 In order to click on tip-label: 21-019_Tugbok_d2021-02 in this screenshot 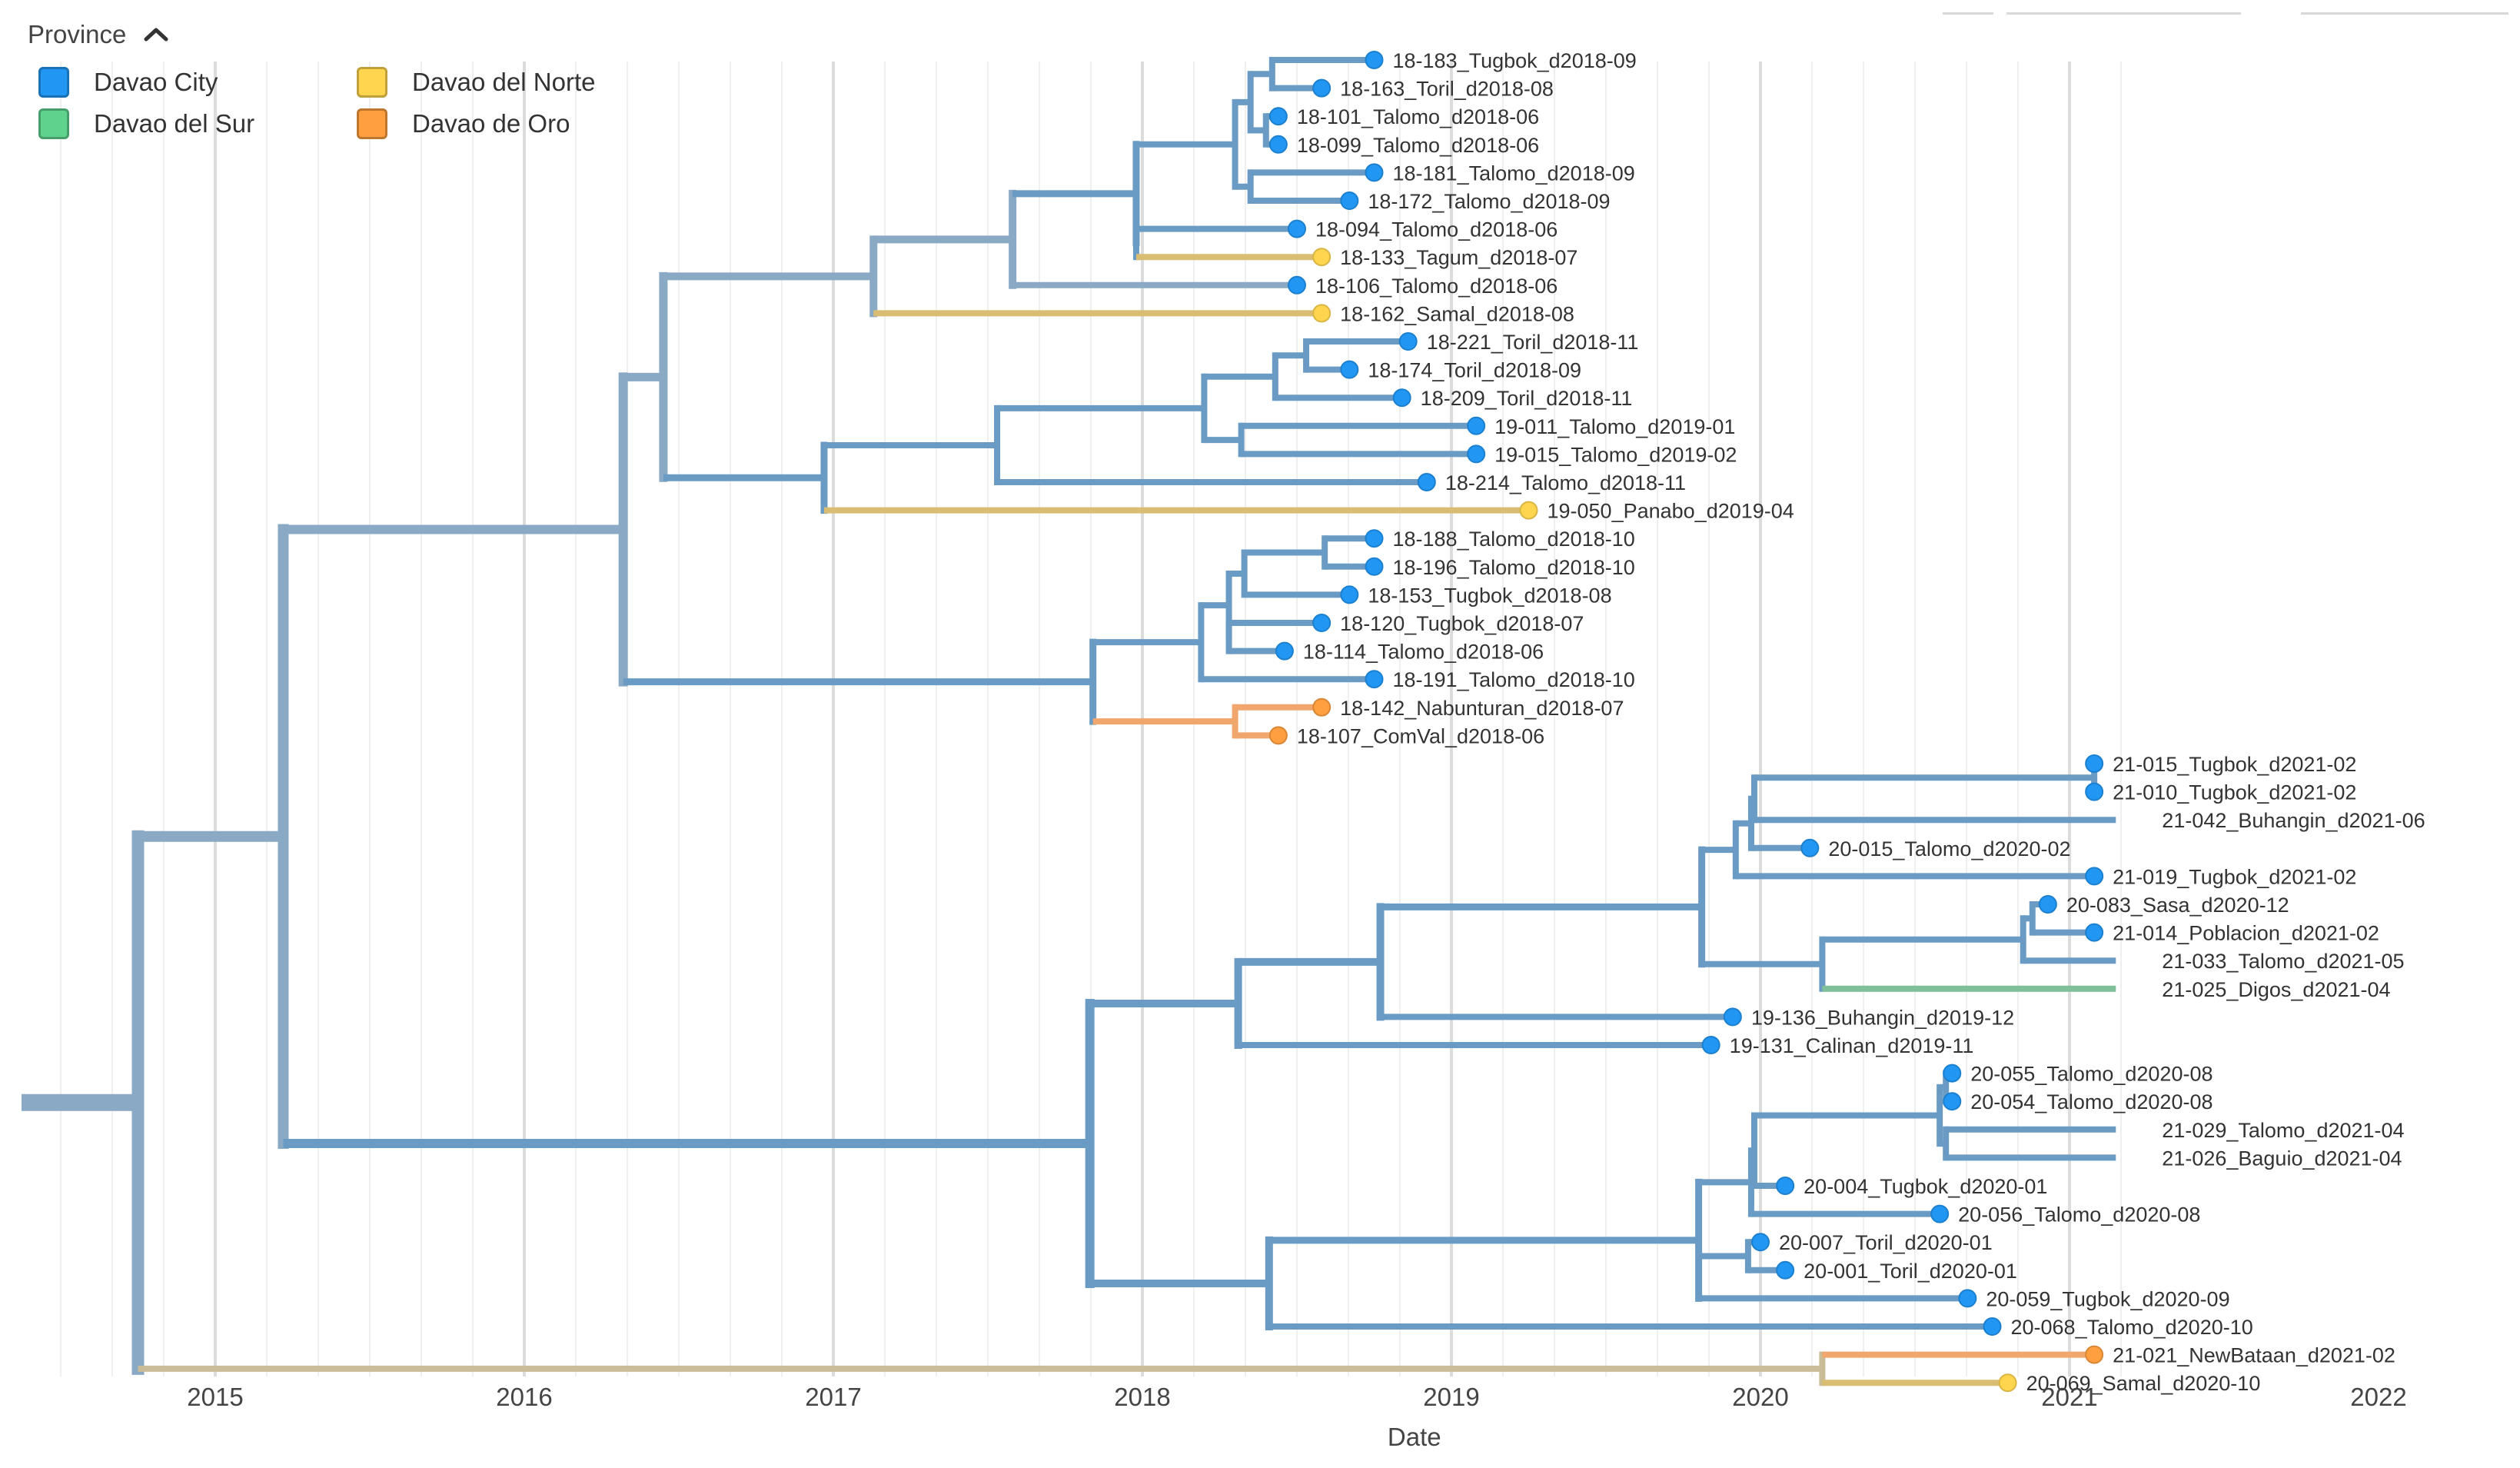, I will do `click(2234, 876)`.